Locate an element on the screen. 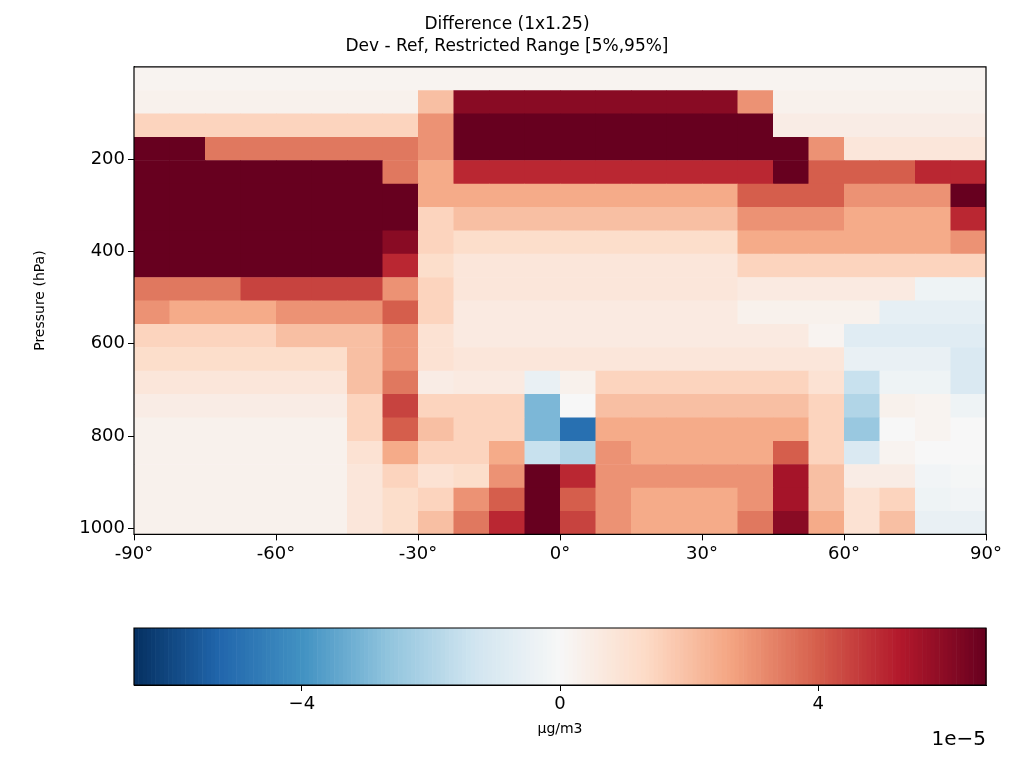 This screenshot has width=1028, height=765. y-tick-label: 1000 is located at coordinates (102, 527).